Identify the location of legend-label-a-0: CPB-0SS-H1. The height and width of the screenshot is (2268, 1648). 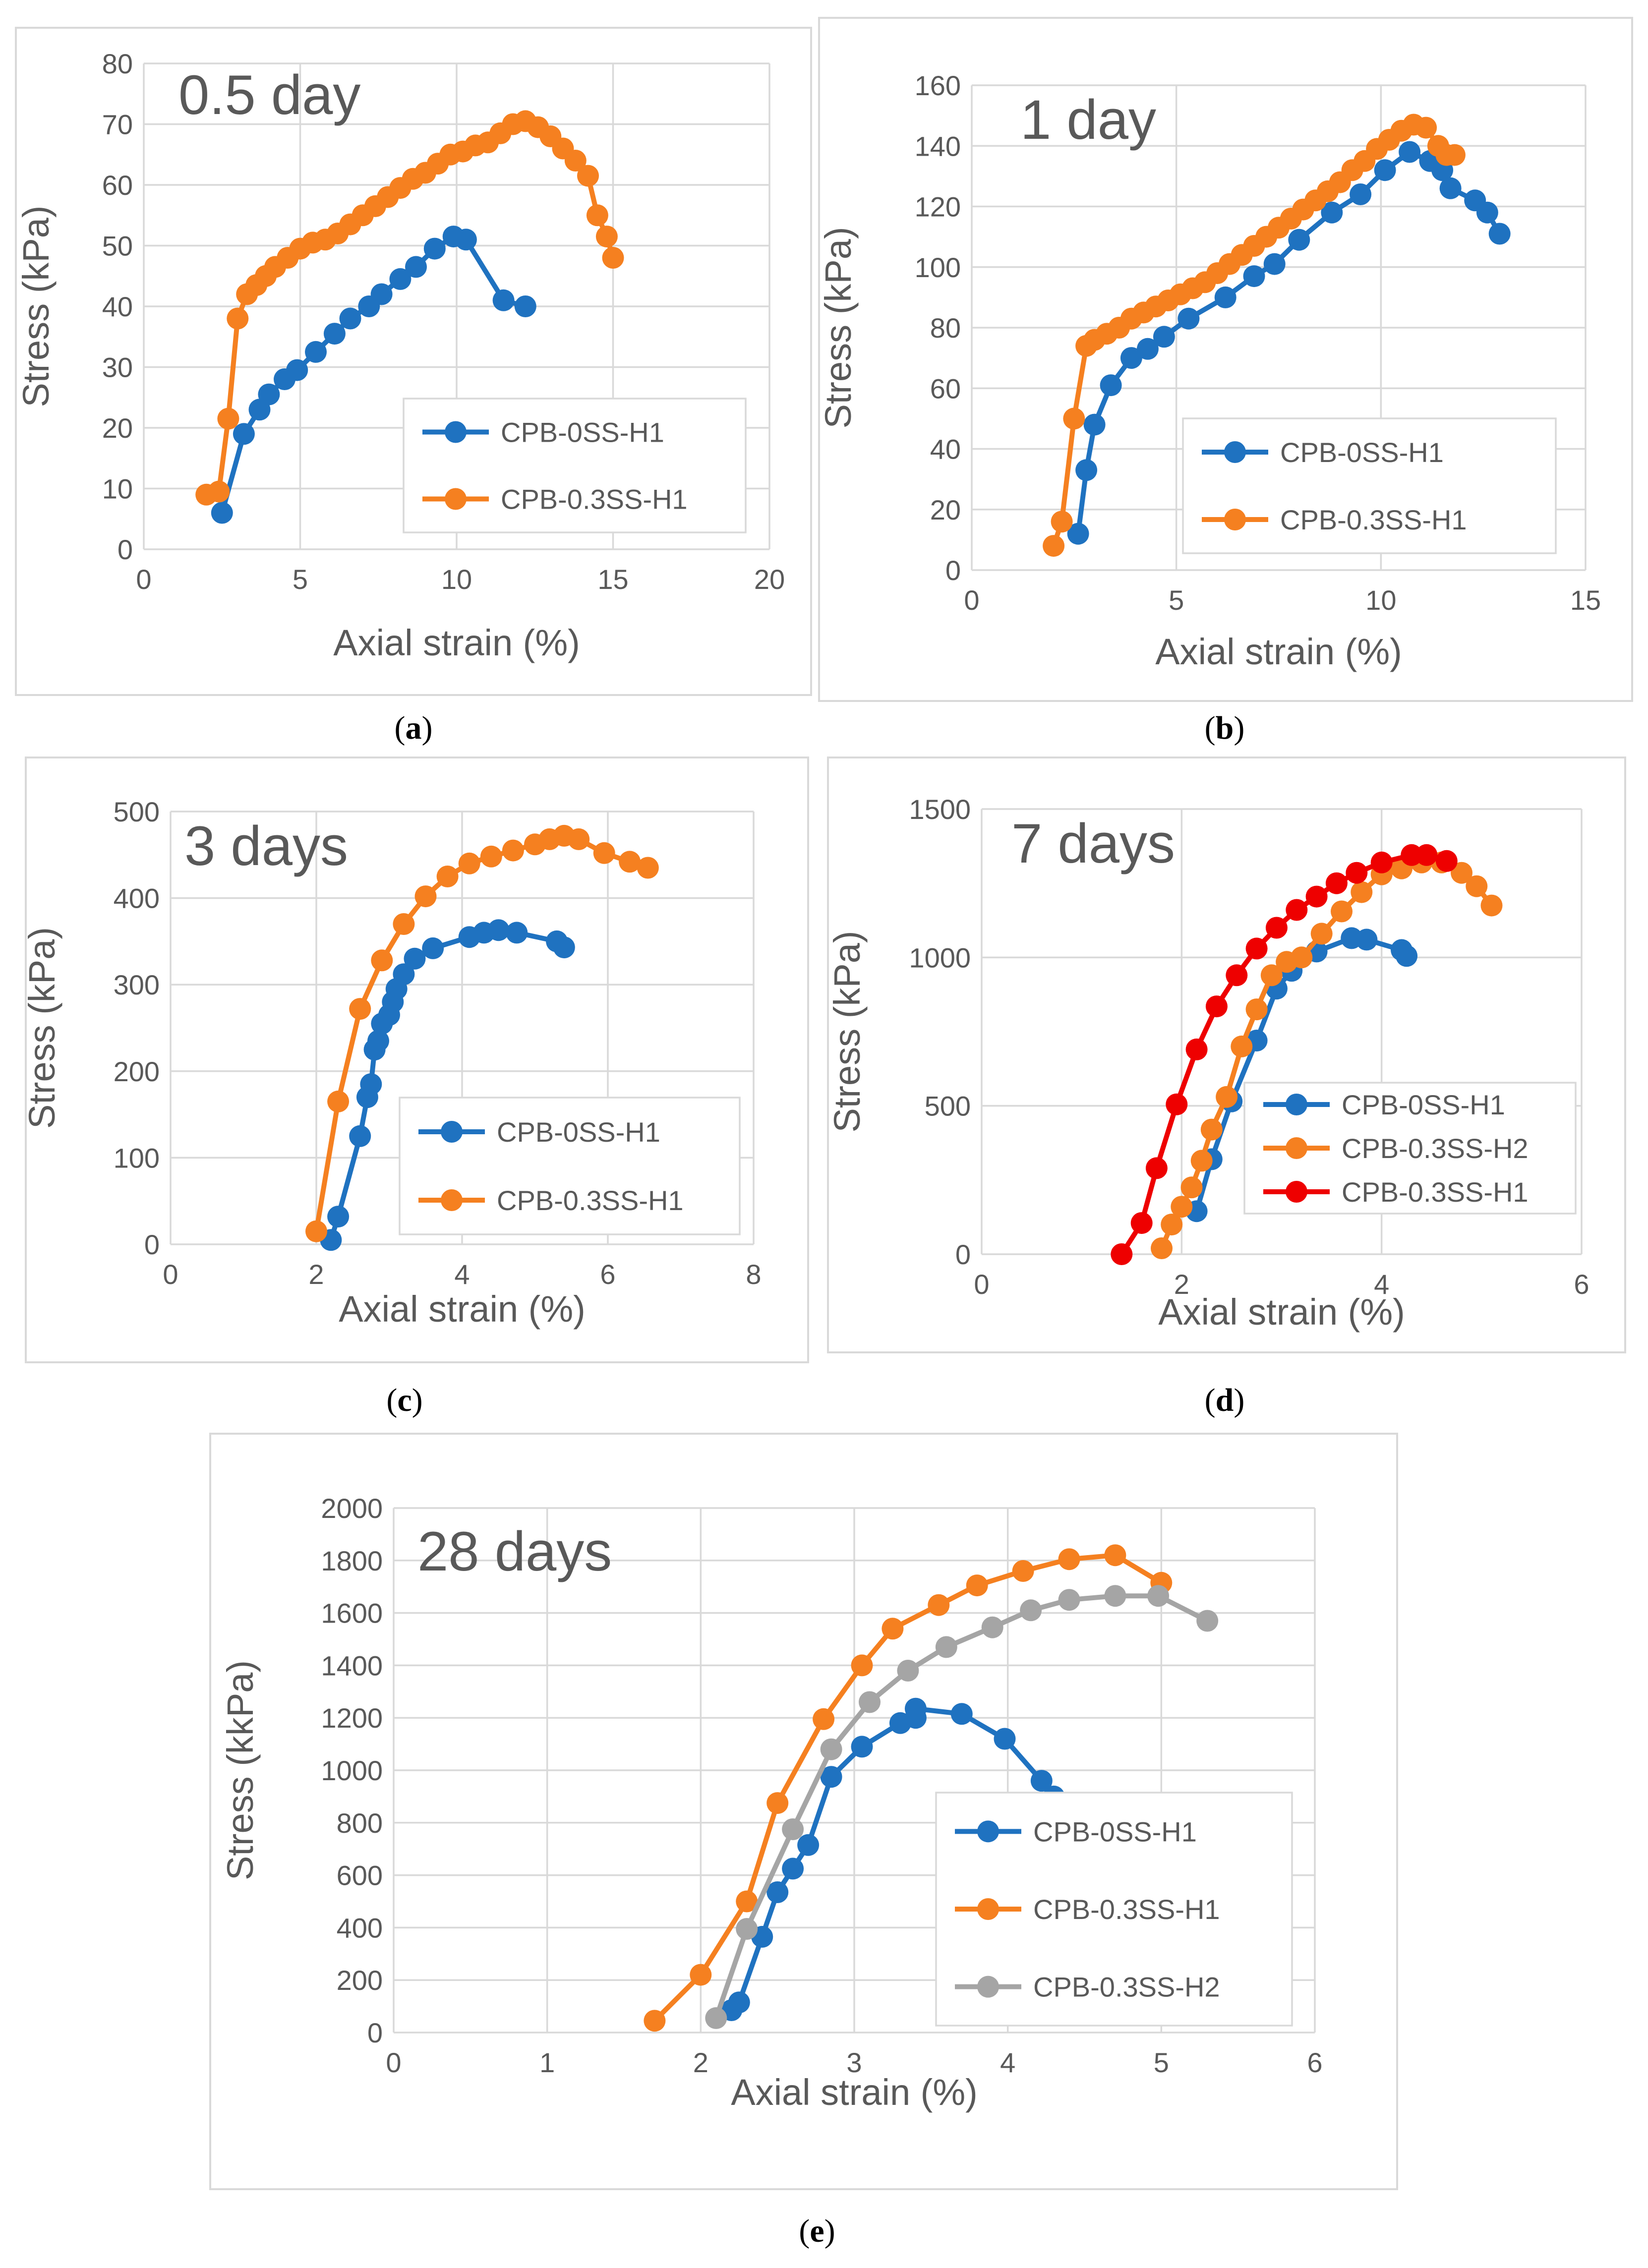
(583, 432).